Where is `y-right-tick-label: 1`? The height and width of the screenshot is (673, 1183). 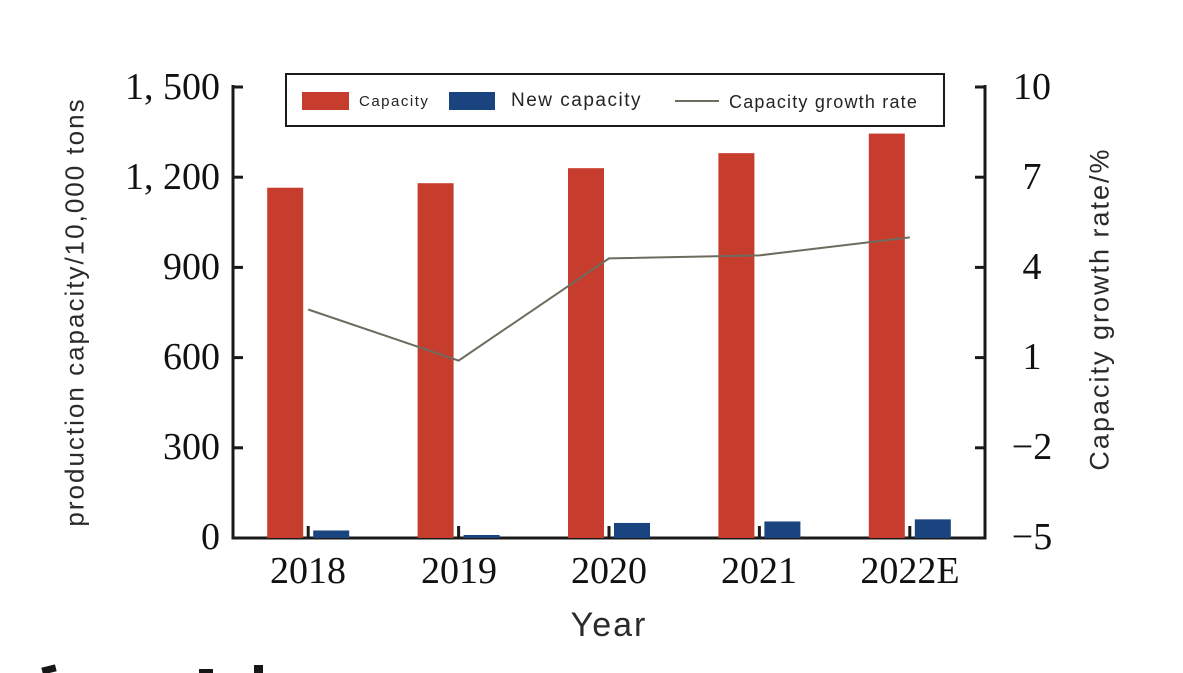
y-right-tick-label: 1 is located at coordinates (1032, 357).